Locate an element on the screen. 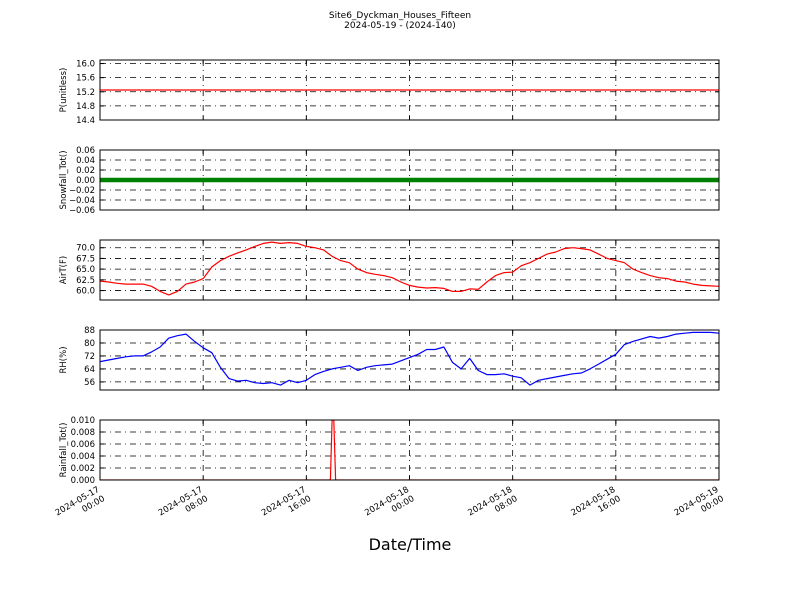 Image resolution: width=800 pixels, height=600 pixels. xtick-label: 2024-05-1700:00 is located at coordinates (80, 506).